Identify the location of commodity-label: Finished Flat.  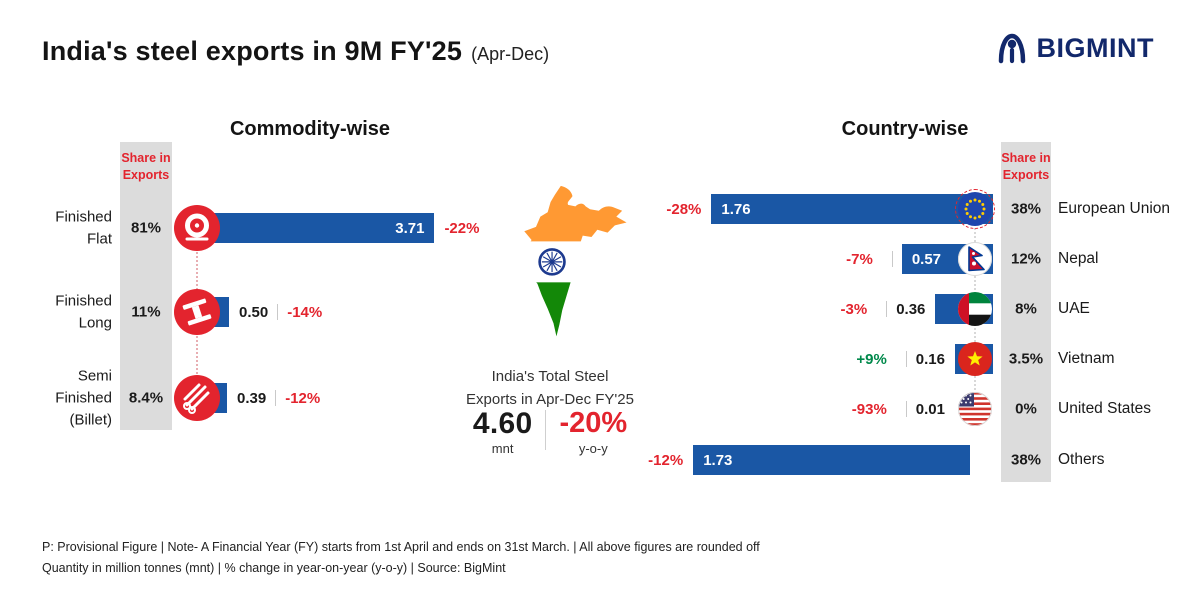
(83, 227).